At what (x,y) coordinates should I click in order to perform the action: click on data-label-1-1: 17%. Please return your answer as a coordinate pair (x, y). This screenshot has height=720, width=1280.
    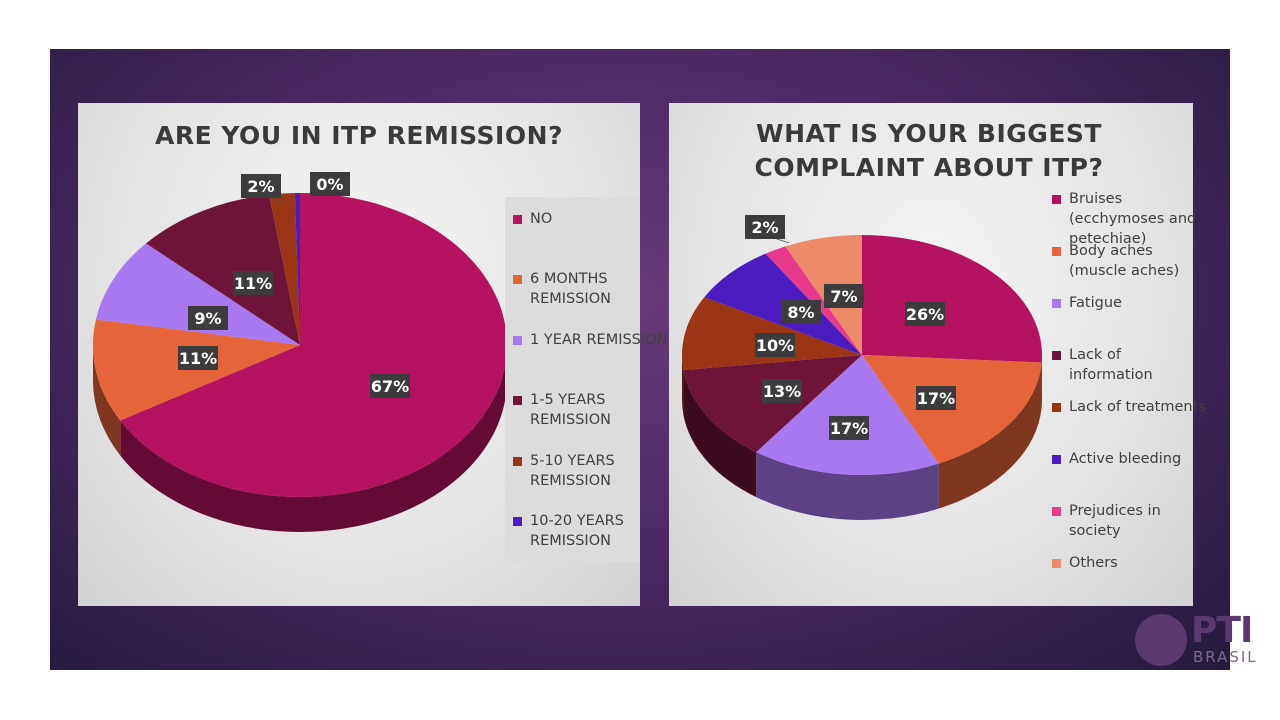
    Looking at the image, I should click on (936, 398).